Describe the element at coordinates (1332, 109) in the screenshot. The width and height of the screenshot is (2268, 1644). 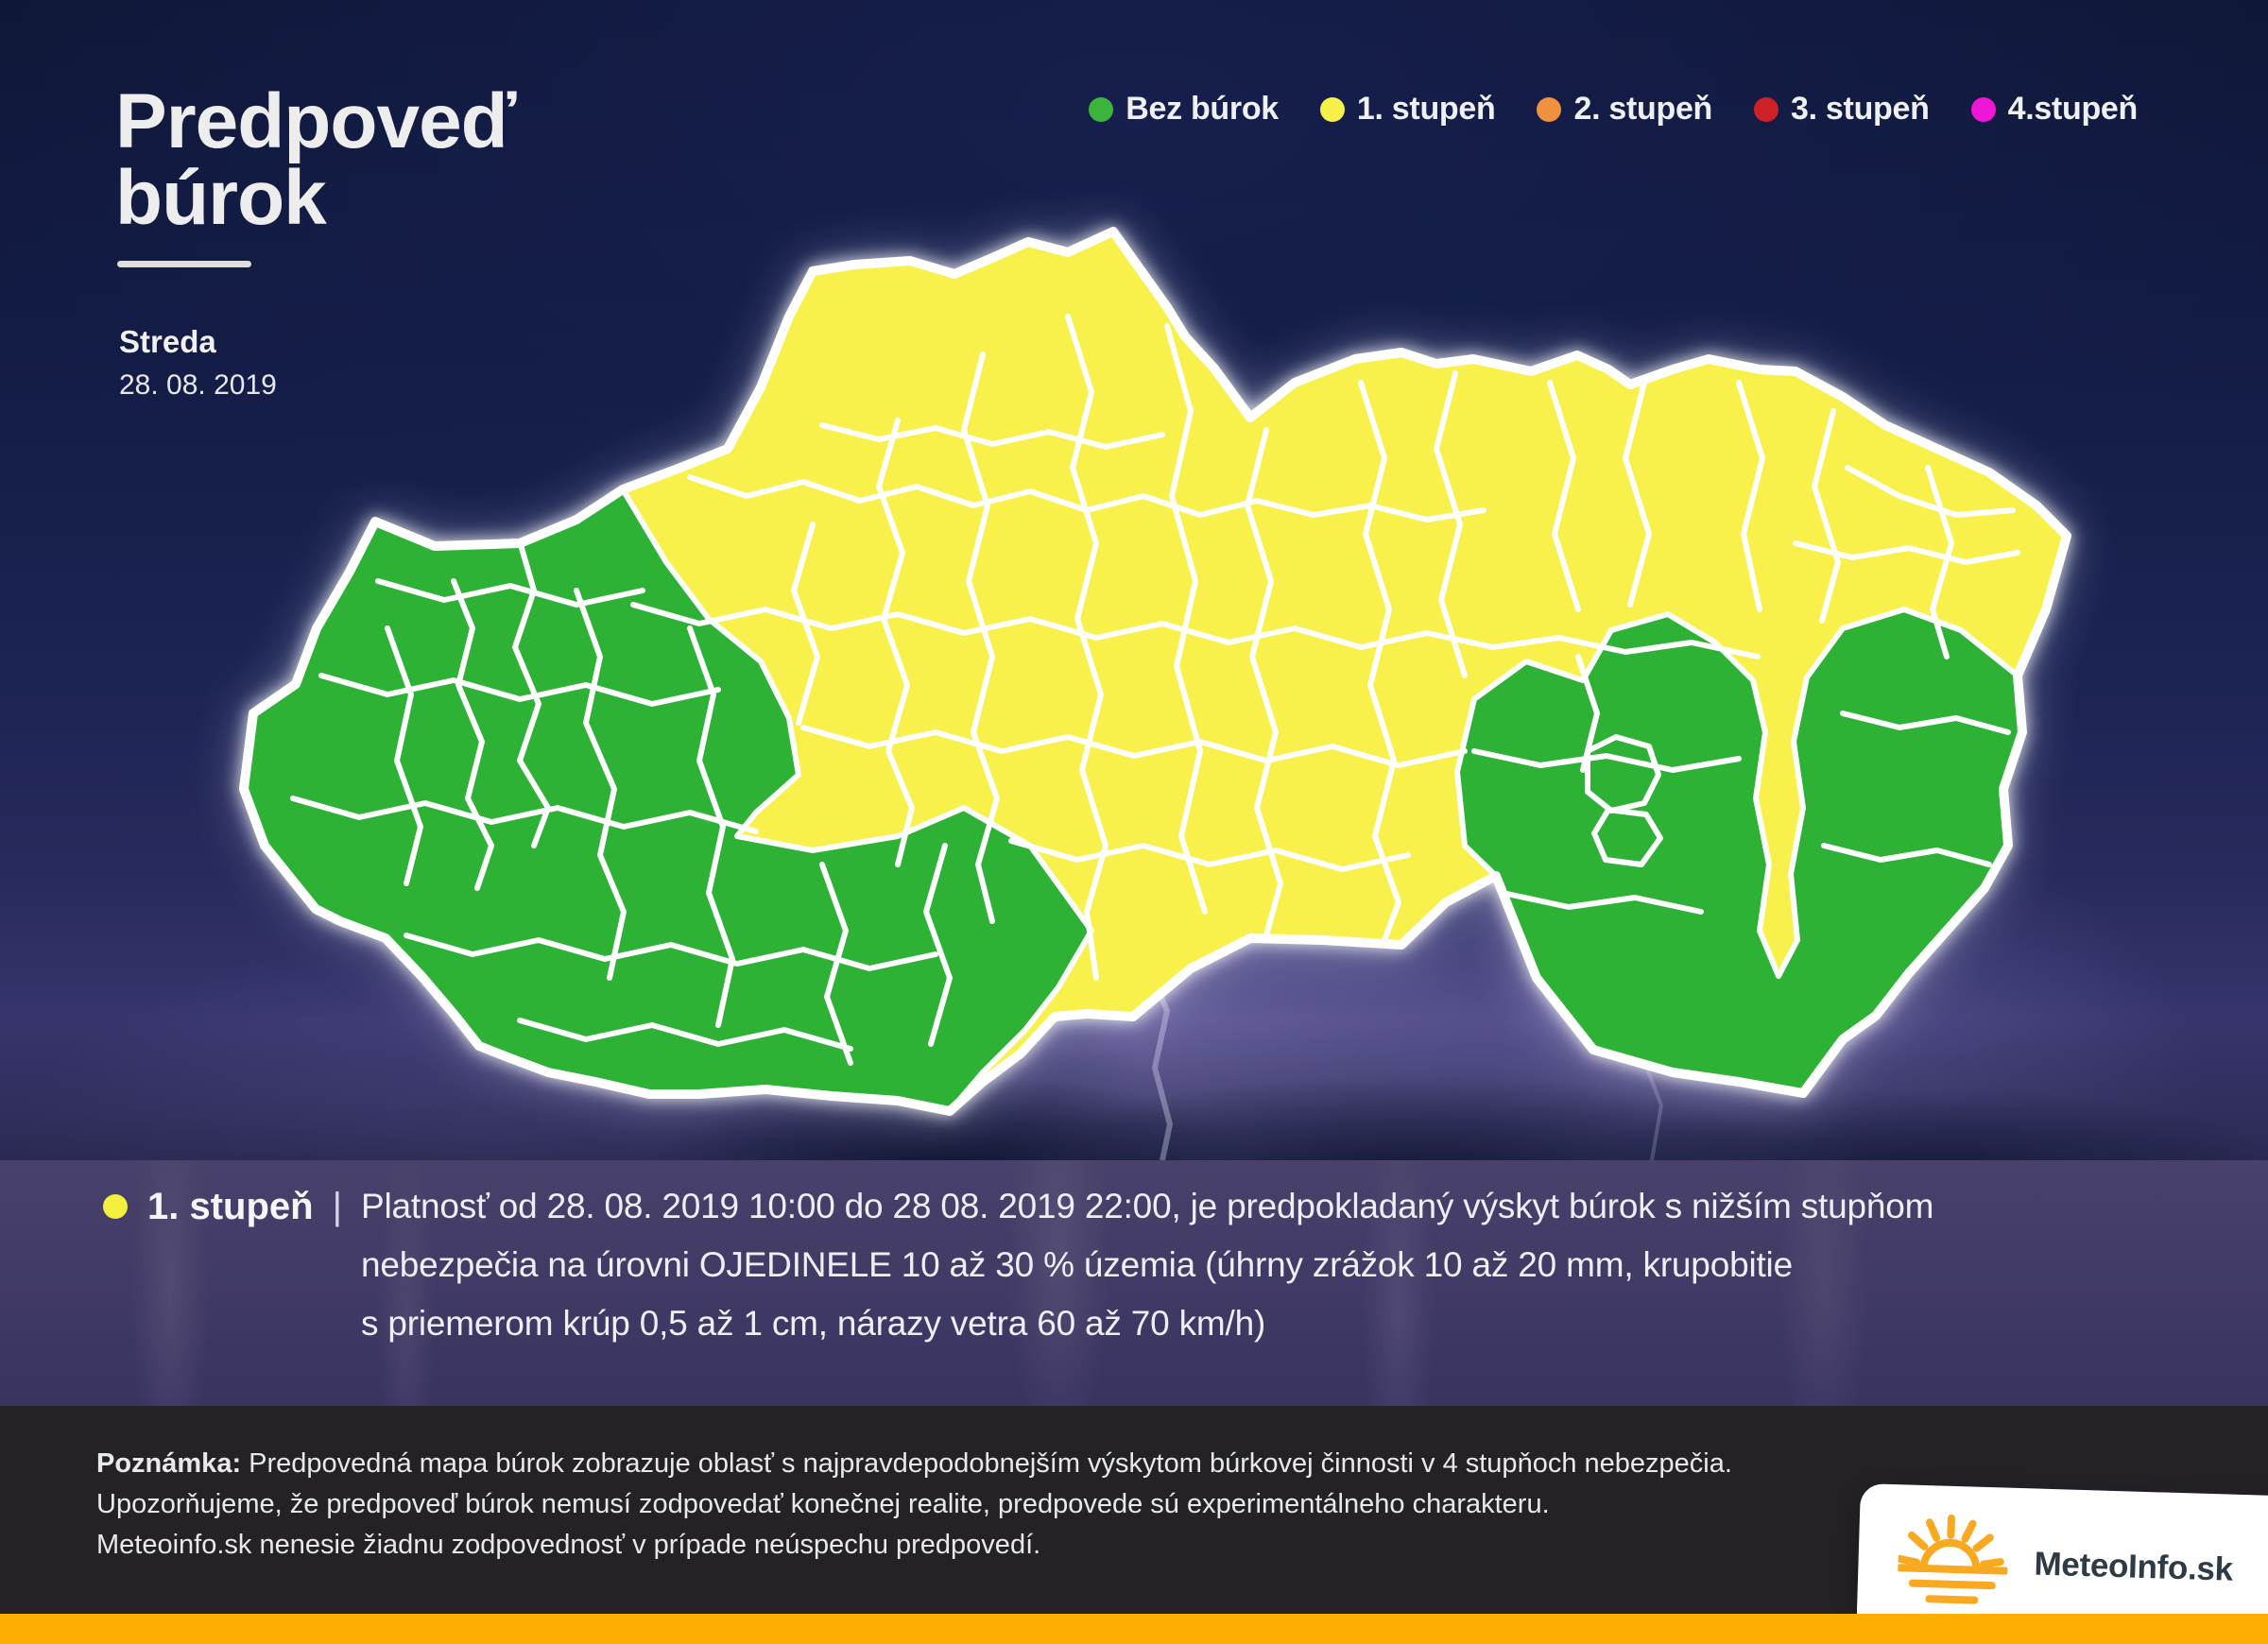
I see `legend-dot-yellow` at that location.